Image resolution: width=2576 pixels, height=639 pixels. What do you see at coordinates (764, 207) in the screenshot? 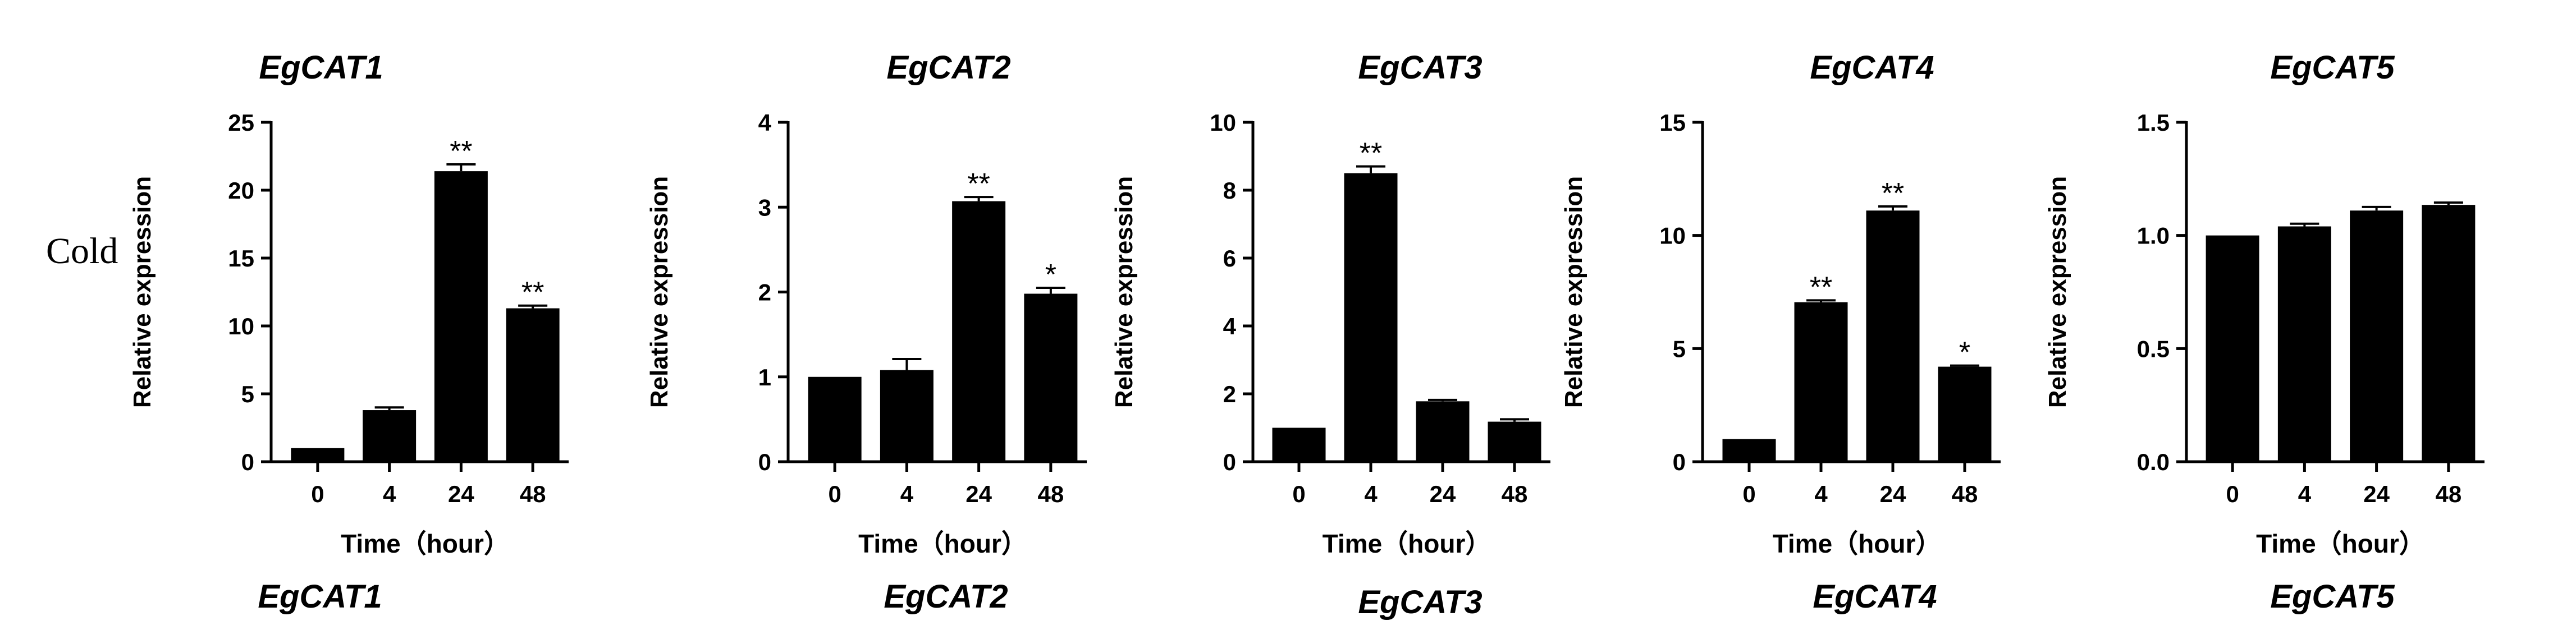
I see `y-tick-label: 3` at bounding box center [764, 207].